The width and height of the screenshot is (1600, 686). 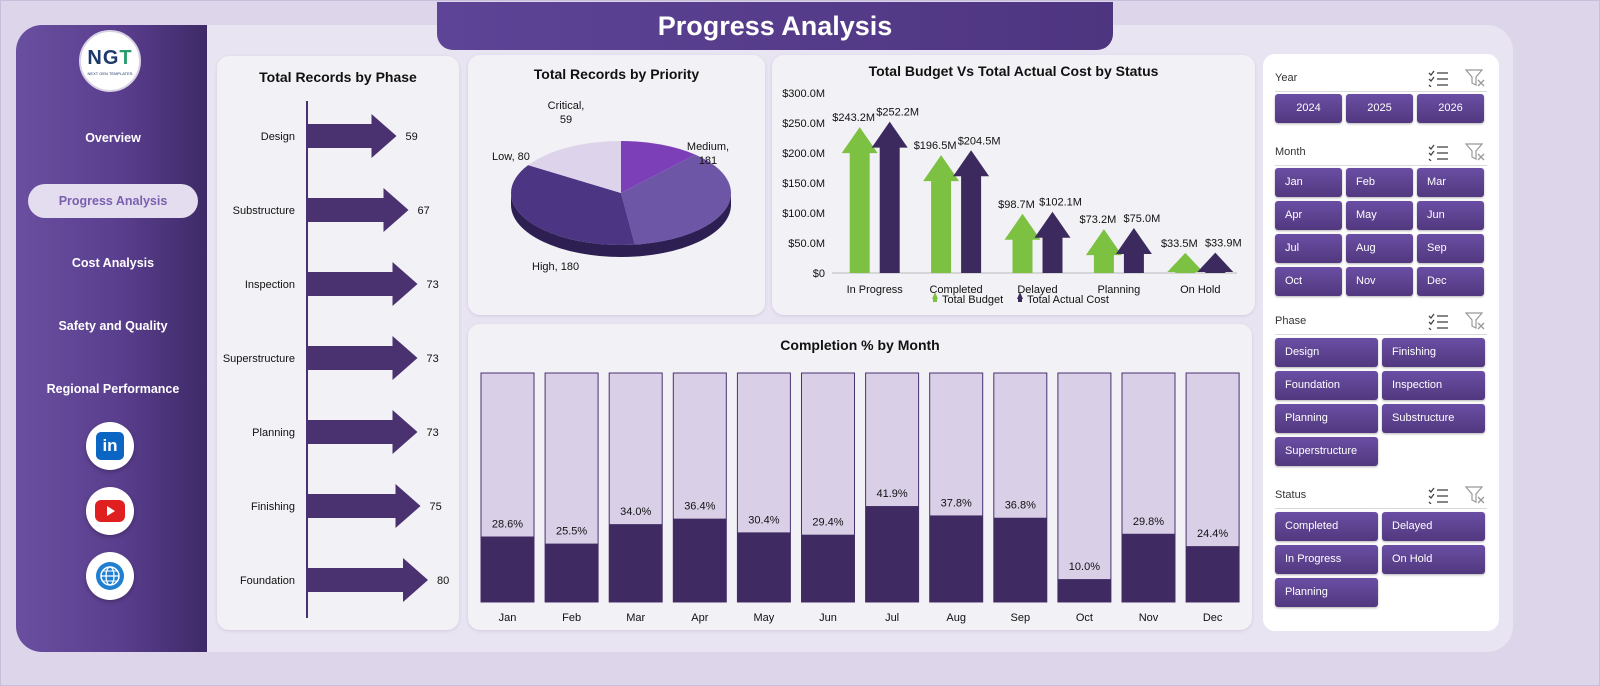 I want to click on year-option: 2024, so click(x=1308, y=108).